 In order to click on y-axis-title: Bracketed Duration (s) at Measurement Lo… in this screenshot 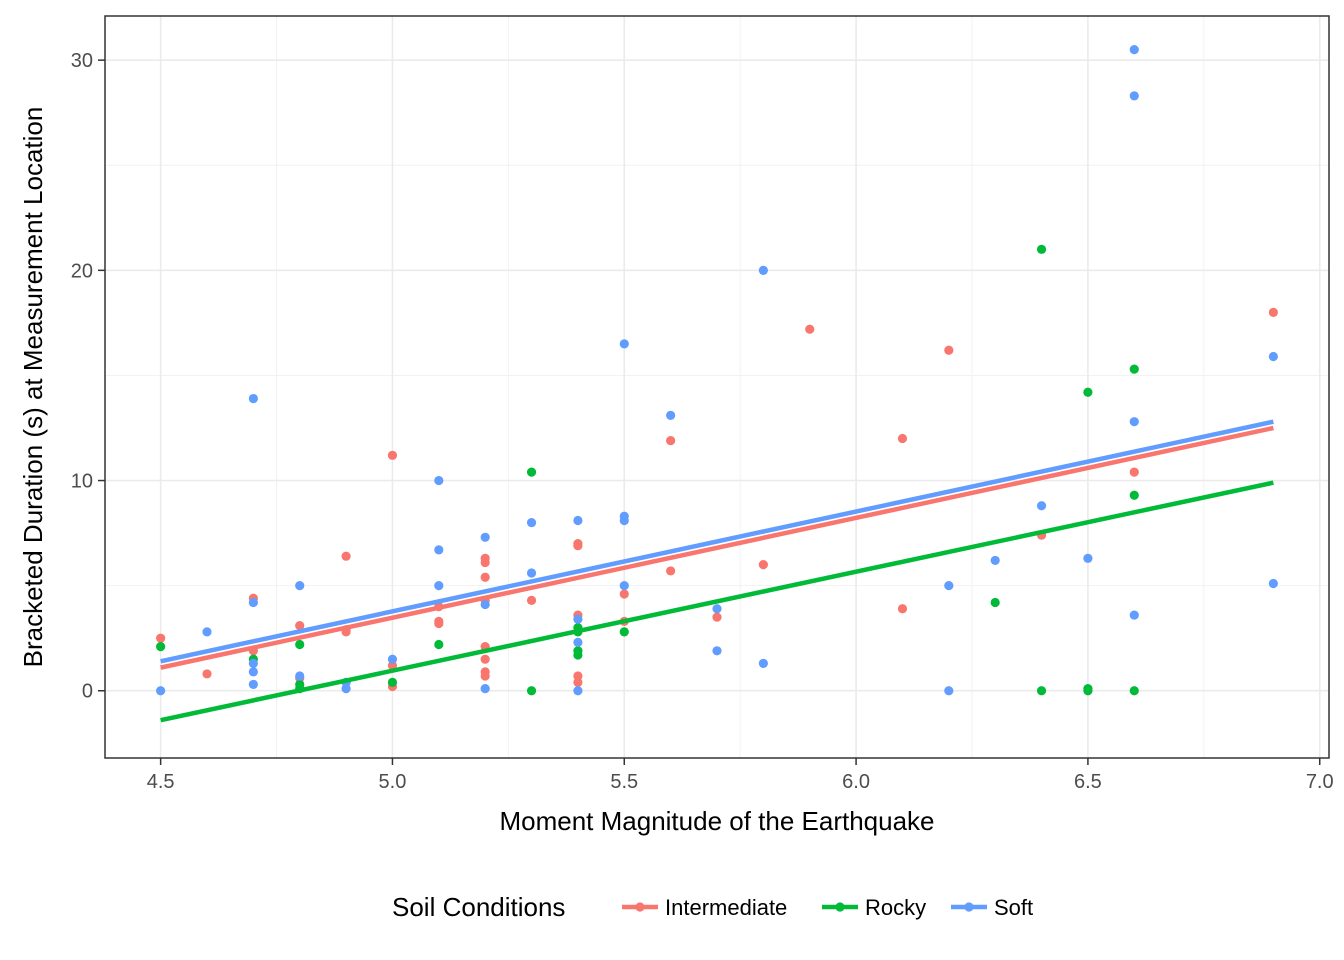, I will do `click(33, 387)`.